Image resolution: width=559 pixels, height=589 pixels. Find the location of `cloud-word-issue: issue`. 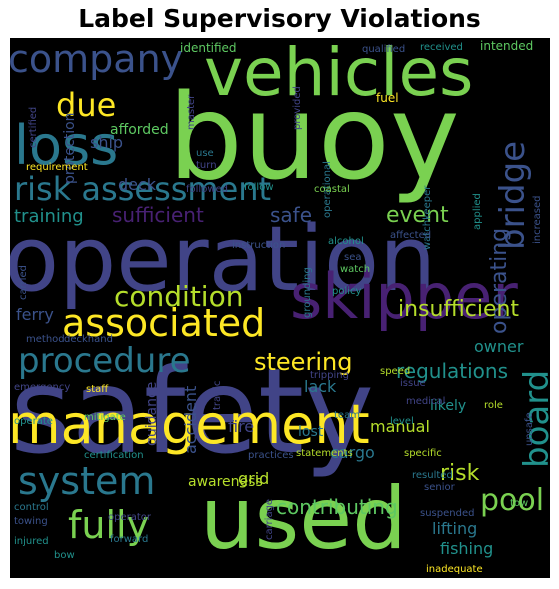

cloud-word-issue: issue is located at coordinates (413, 383).